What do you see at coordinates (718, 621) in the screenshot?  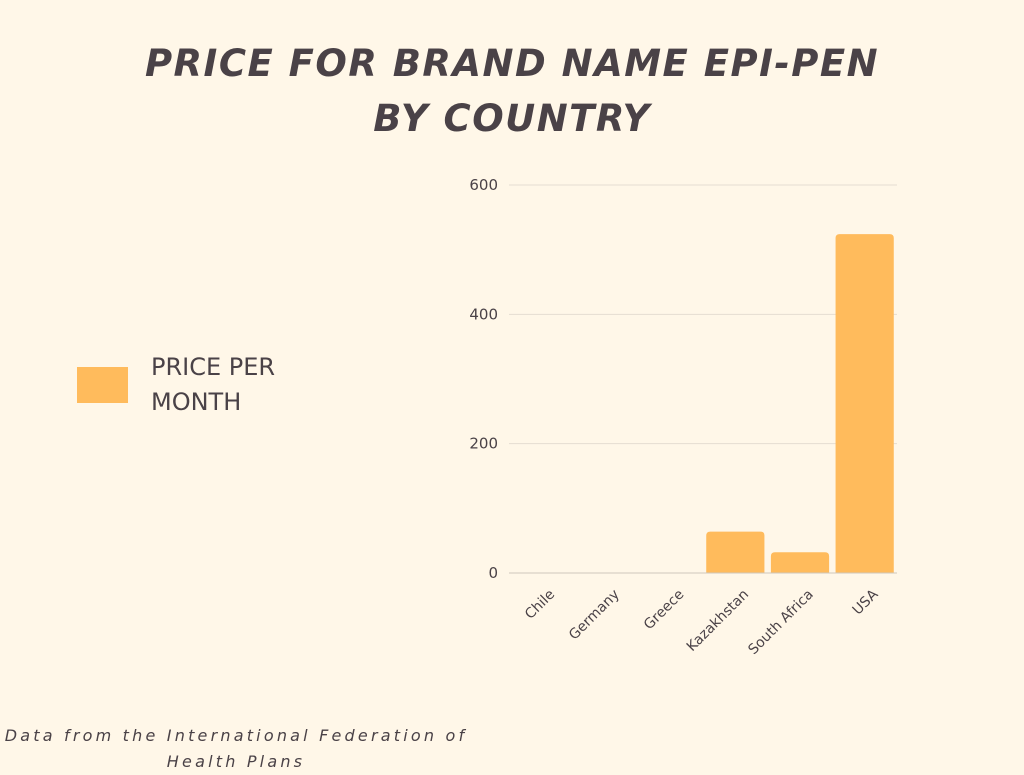 I see `x-category-label: Kazakhstan` at bounding box center [718, 621].